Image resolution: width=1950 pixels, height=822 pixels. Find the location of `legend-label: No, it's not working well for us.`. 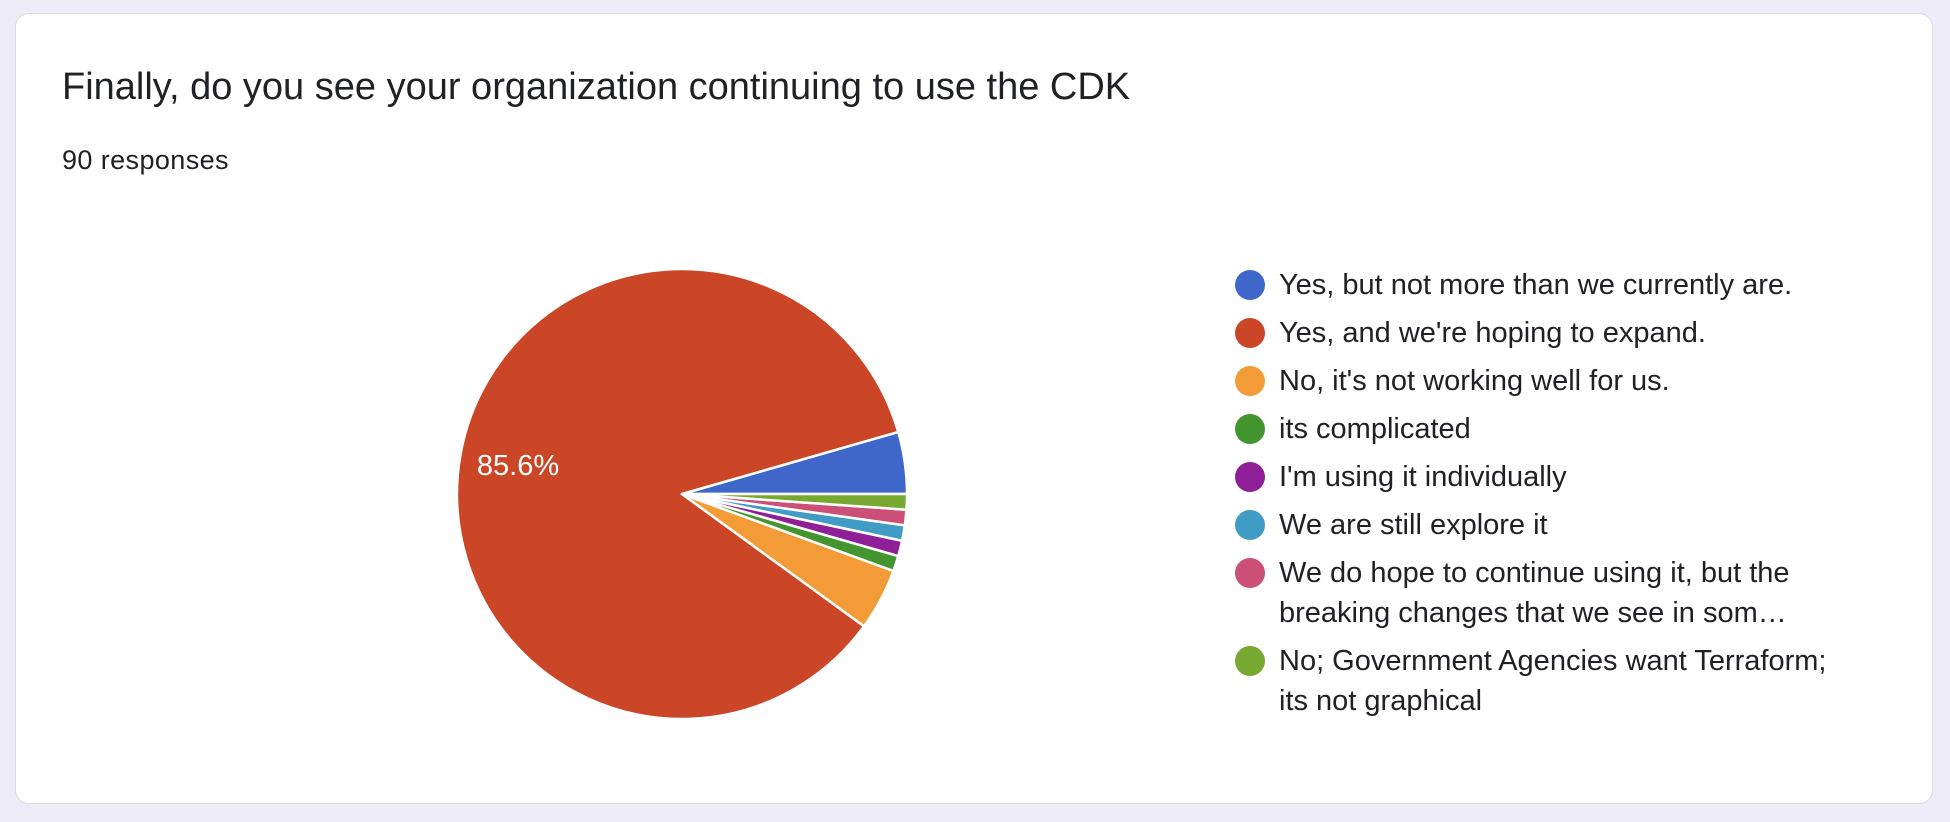

legend-label: No, it's not working well for us. is located at coordinates (1474, 381).